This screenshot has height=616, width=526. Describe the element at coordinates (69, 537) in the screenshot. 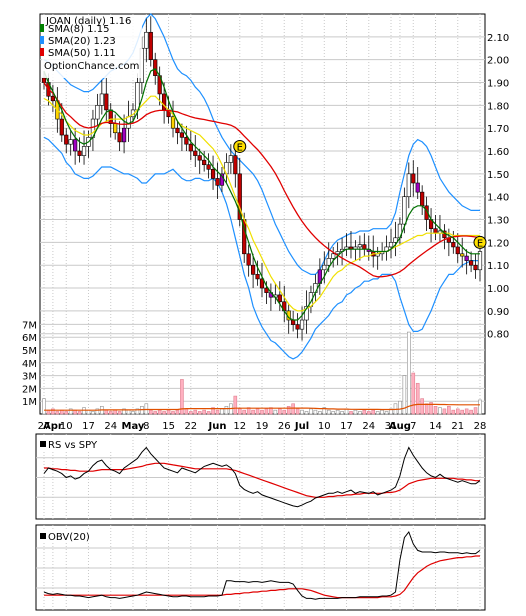

I see `obv-title: OBV(20)` at that location.